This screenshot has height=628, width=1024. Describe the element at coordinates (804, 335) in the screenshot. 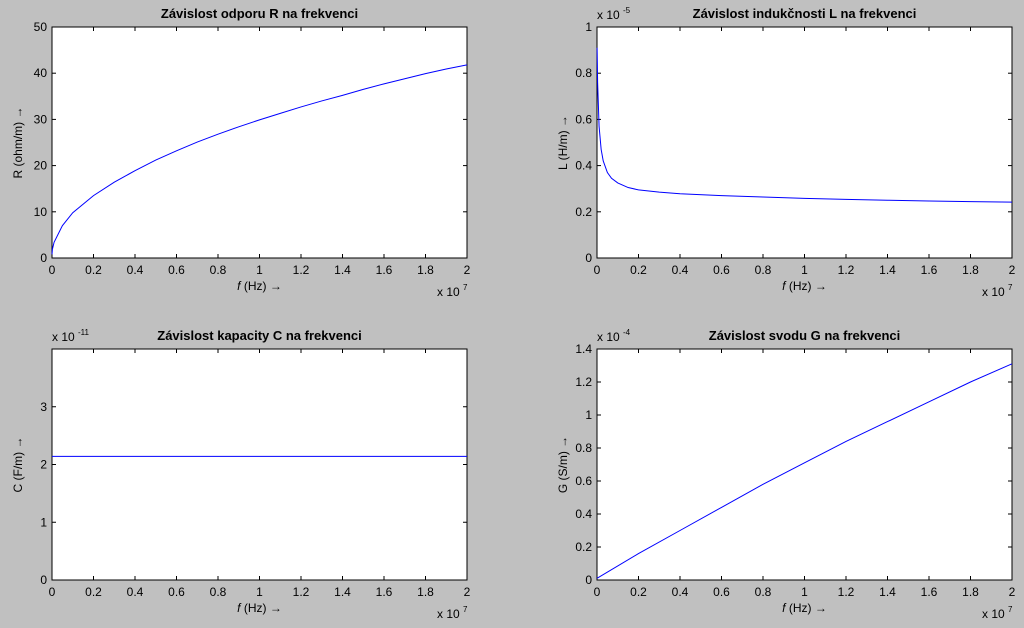

I see `chart-title: Závislost svodu G na frekvenci` at that location.